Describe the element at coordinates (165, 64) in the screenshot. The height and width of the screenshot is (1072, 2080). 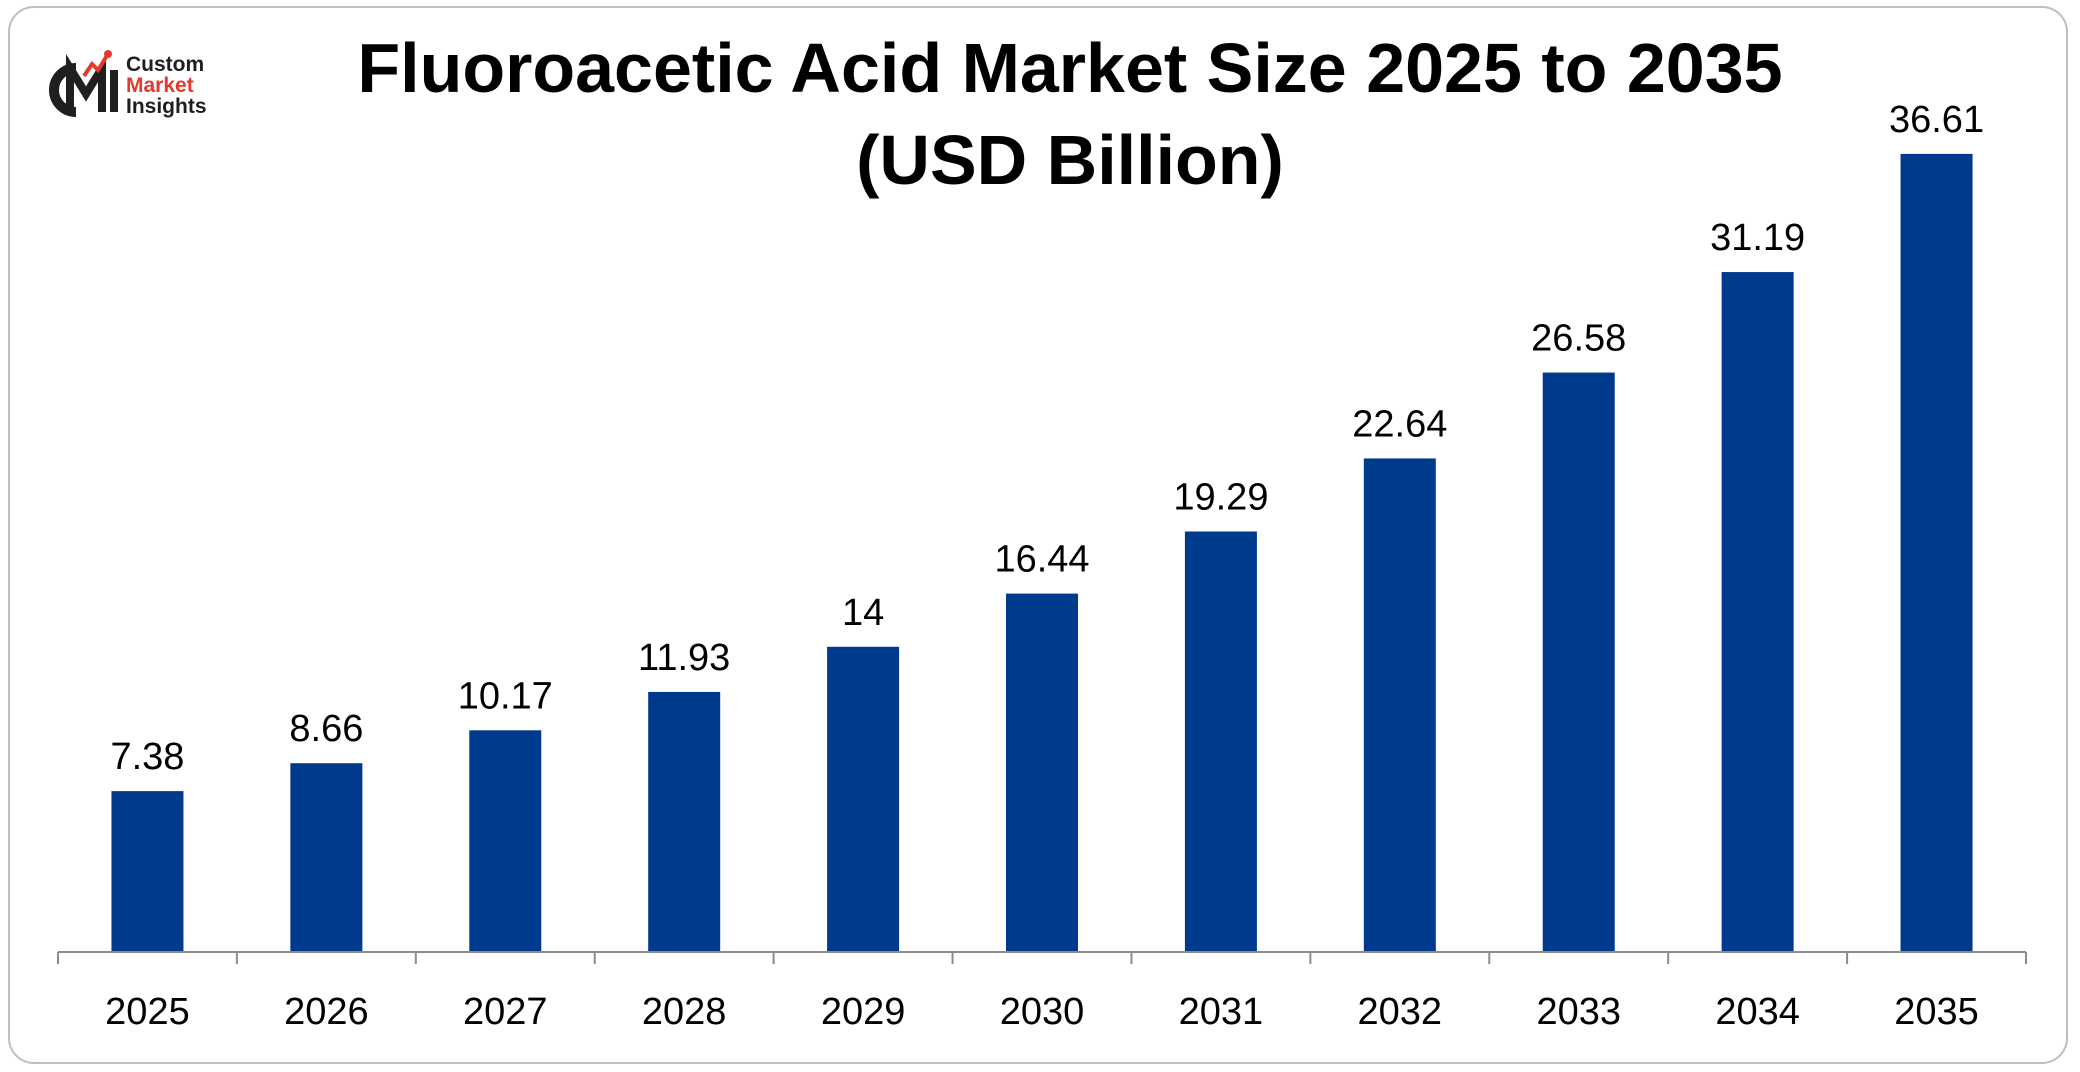
I see `brand-line-custom: Custom` at that location.